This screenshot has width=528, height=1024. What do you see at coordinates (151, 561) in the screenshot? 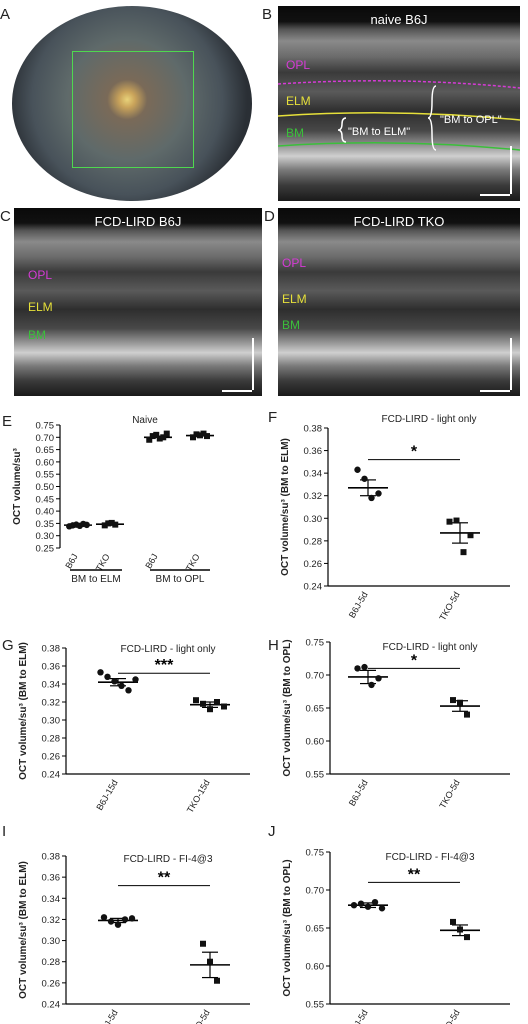
I see `x-tick-label: B6J` at bounding box center [151, 561].